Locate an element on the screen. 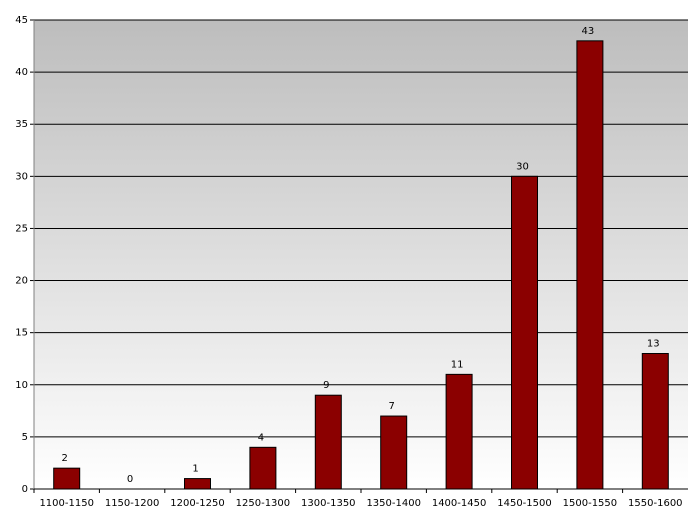  x-tick-label: 1200-1250 is located at coordinates (197, 503).